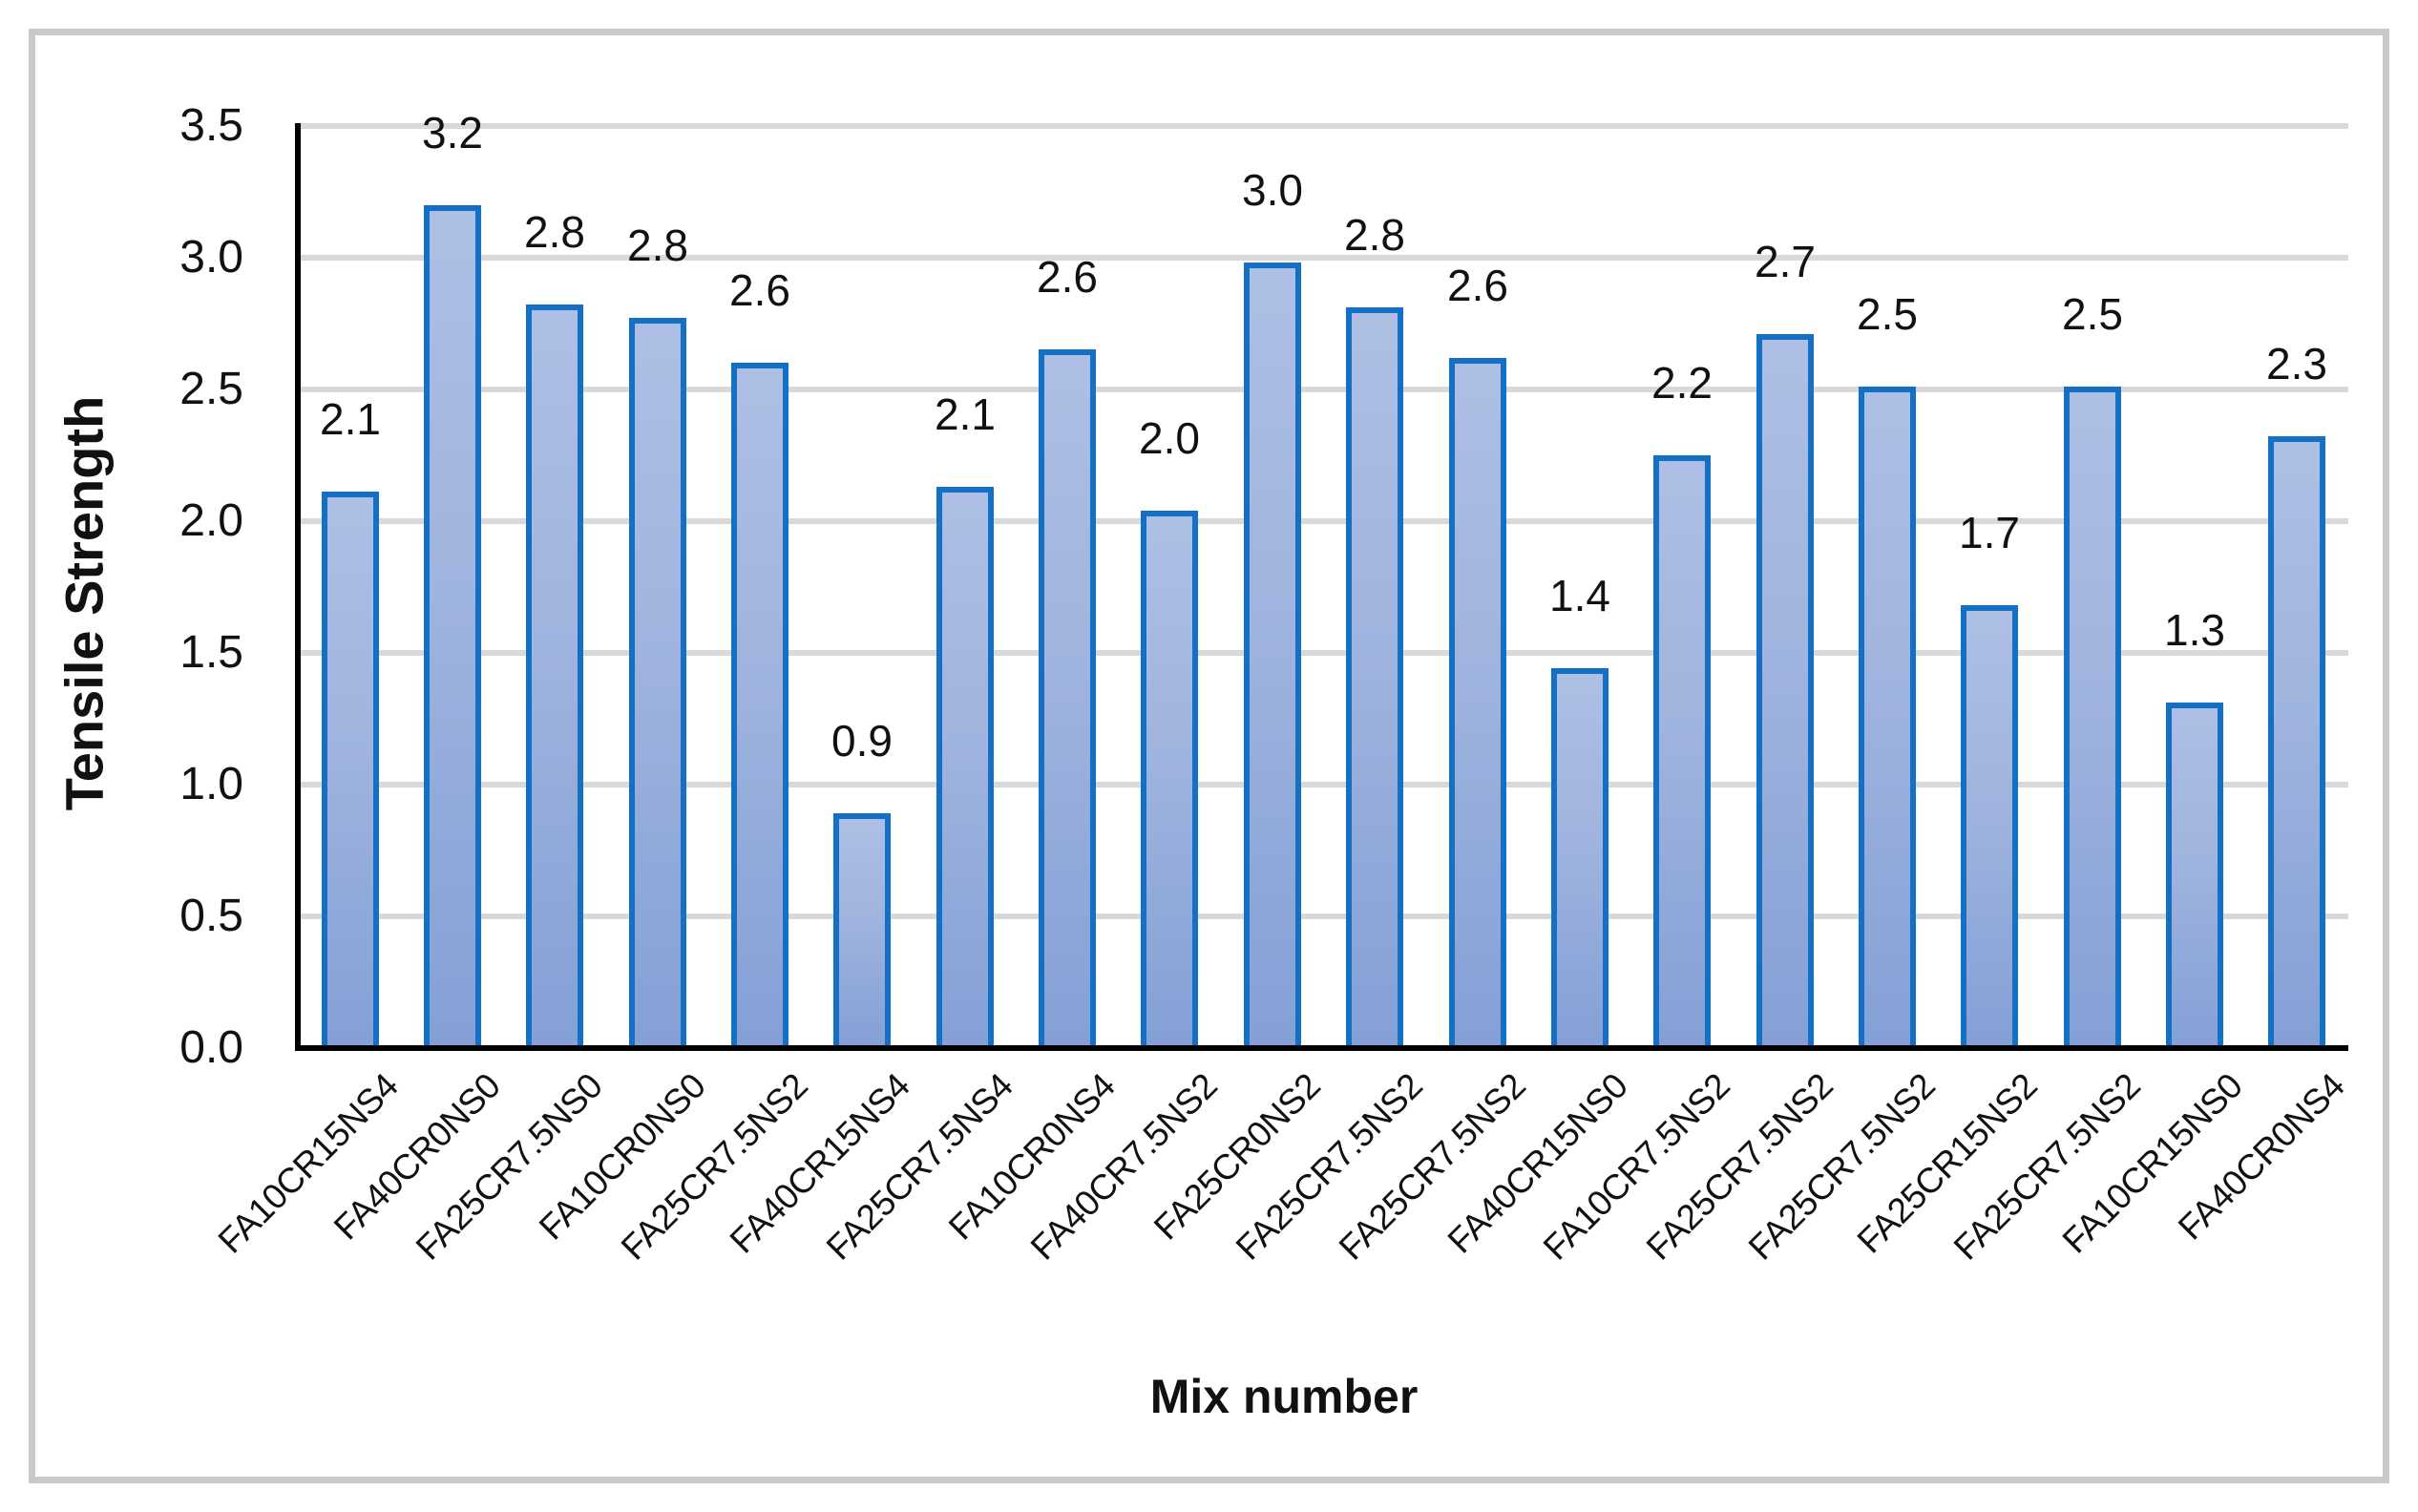  I want to click on bar-FA40CR0NS4, so click(2296, 741).